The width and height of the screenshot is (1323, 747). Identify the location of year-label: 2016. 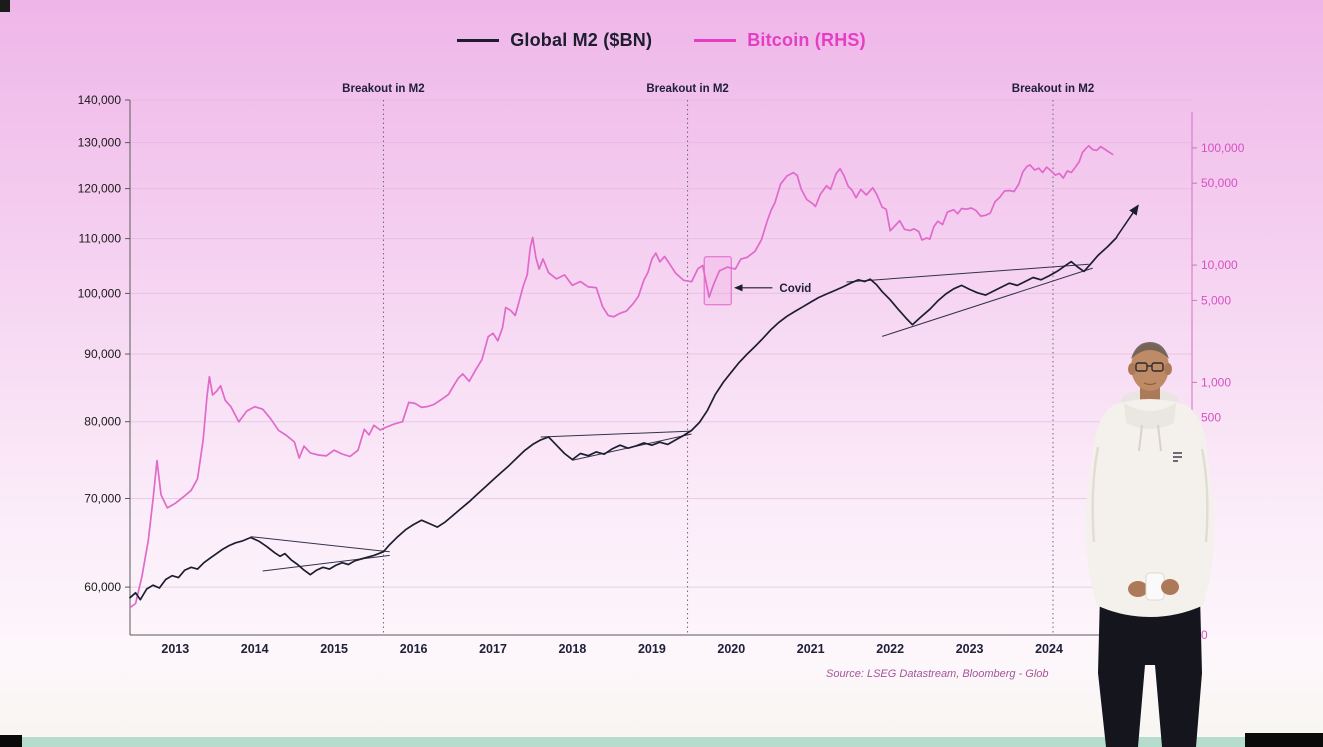
(414, 649).